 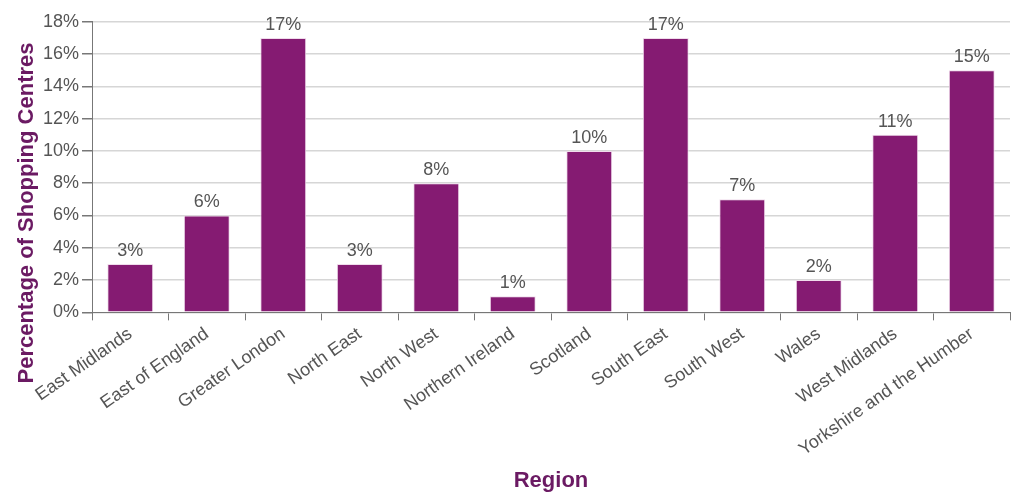 I want to click on y-tick-label: 4%, so click(x=66, y=246).